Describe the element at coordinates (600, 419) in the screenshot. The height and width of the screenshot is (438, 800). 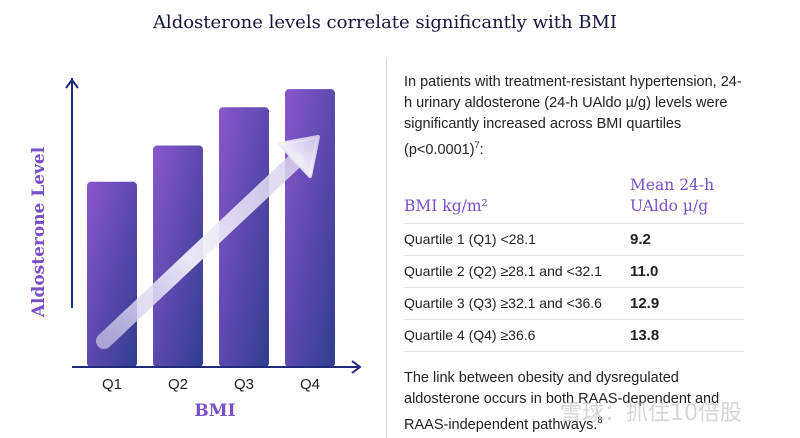
I see `outro-reference: 8` at that location.